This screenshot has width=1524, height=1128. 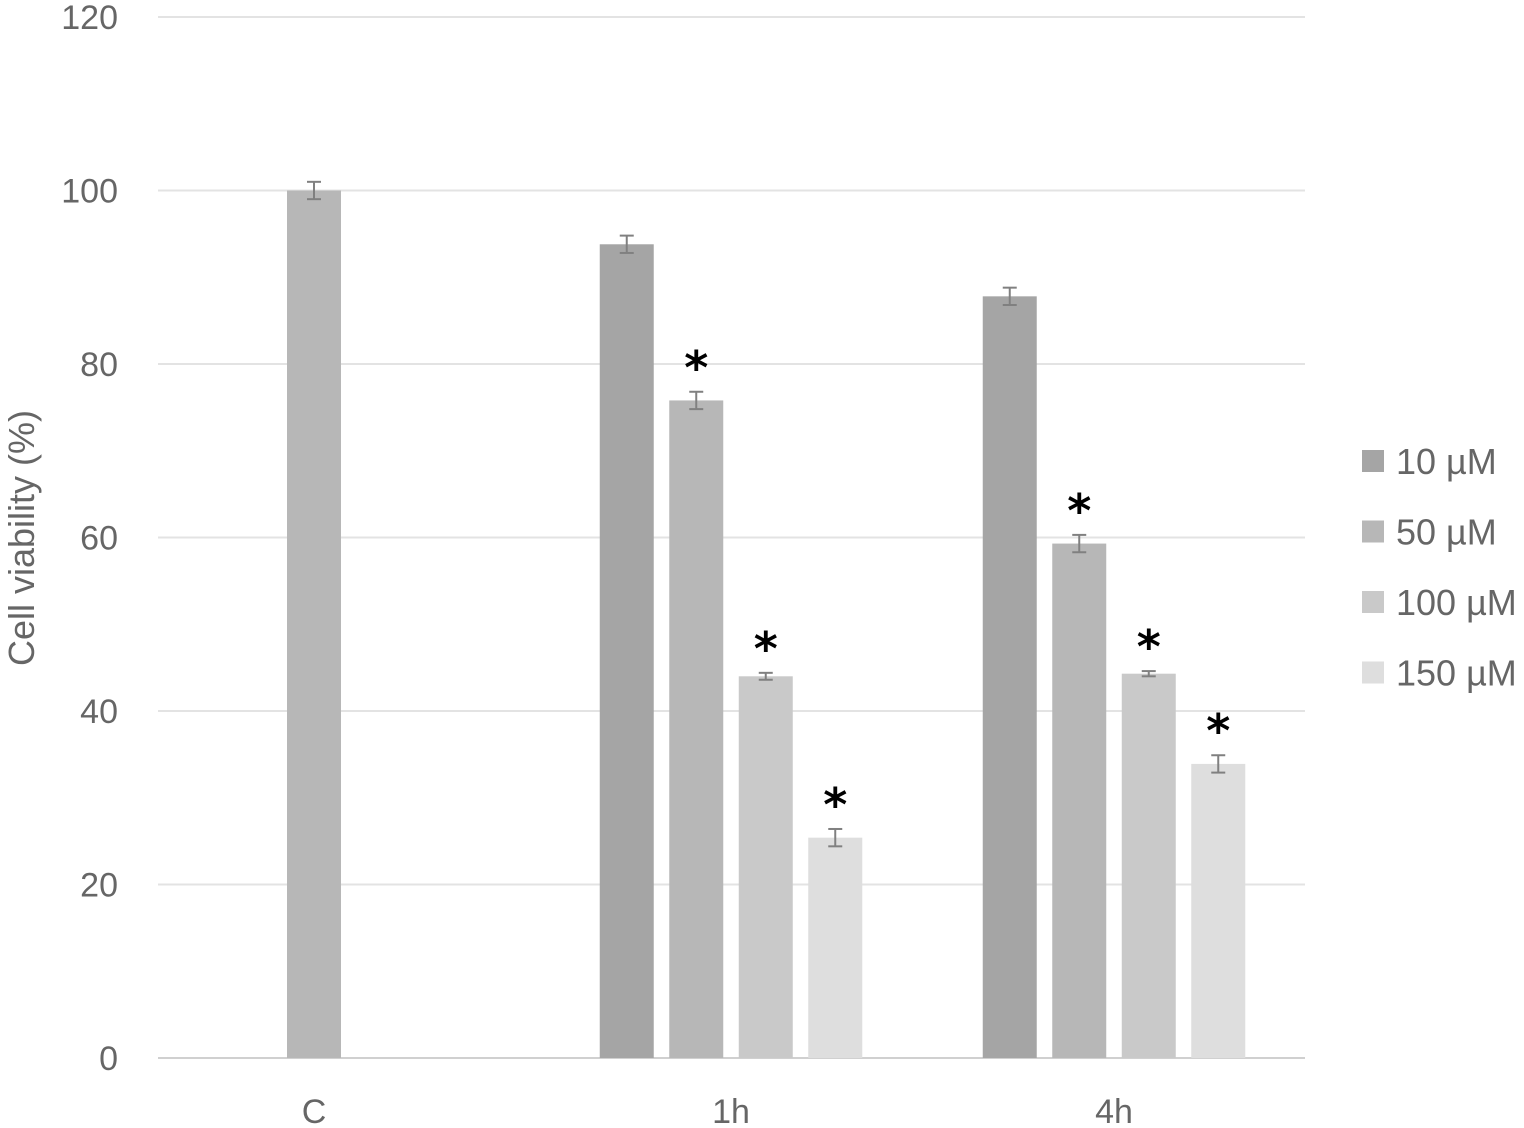 I want to click on legend-label: 50 µM, so click(x=1446, y=532).